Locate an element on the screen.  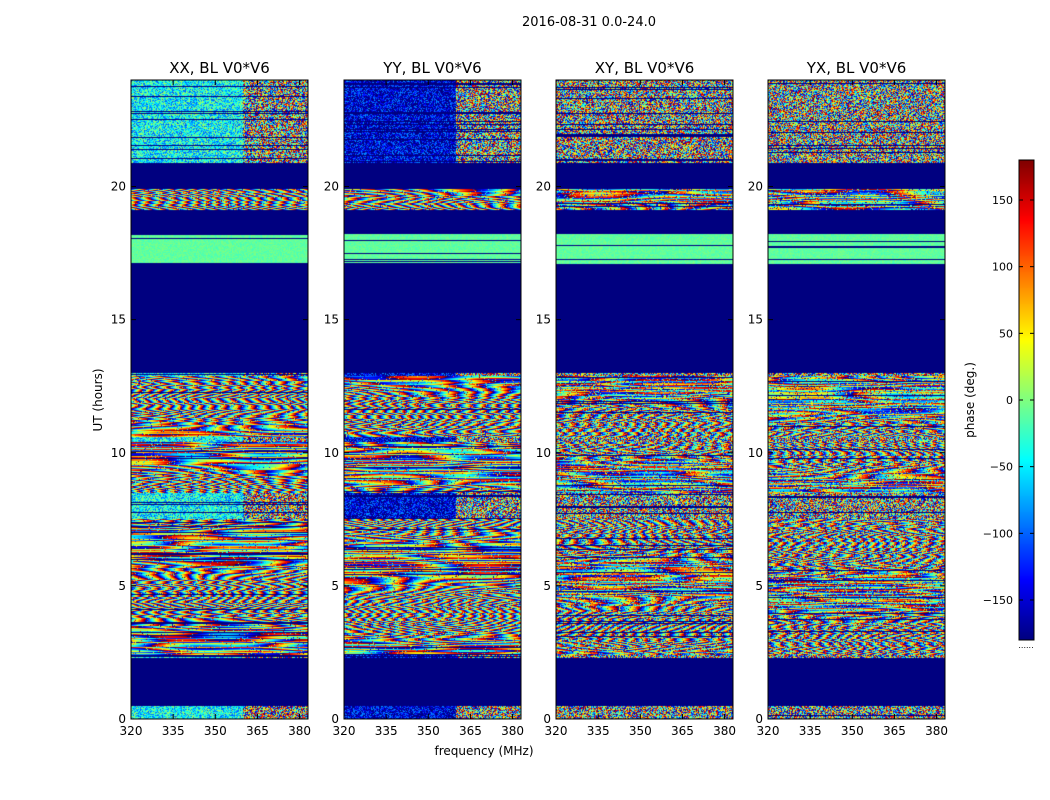
figure-title: 2016-08-31 0.0-24.0 is located at coordinates (589, 22).